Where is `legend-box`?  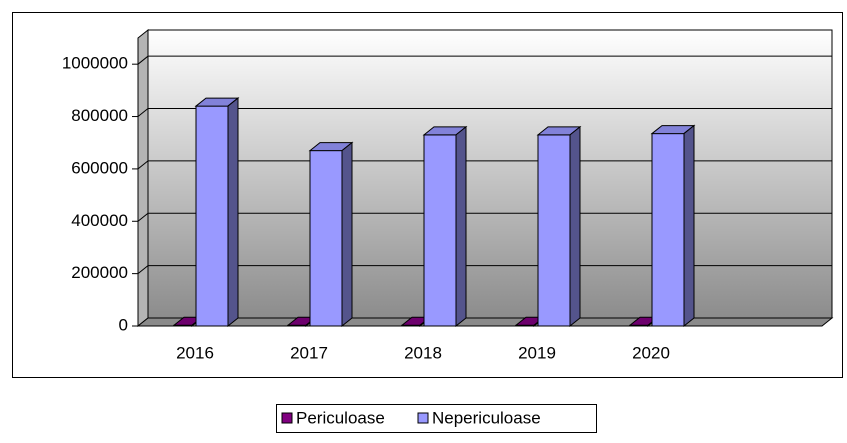 legend-box is located at coordinates (436, 418).